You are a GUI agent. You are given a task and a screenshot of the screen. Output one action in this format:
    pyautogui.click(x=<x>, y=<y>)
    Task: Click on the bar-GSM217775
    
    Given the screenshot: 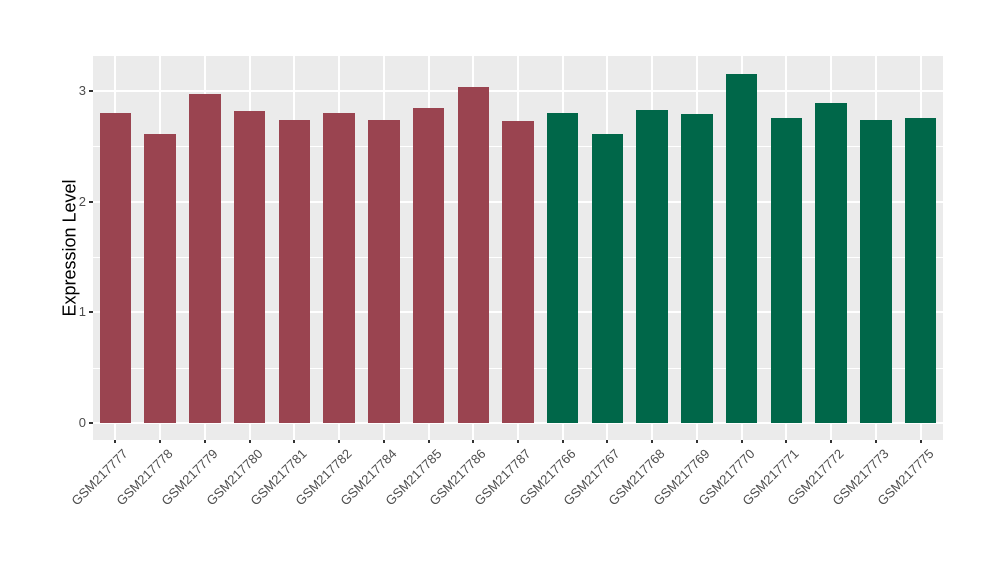 What is the action you would take?
    pyautogui.click(x=920, y=270)
    